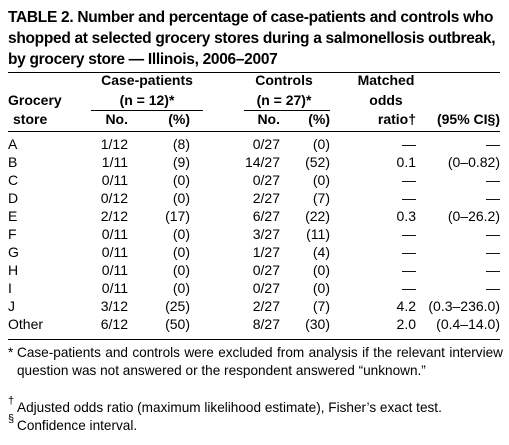  Describe the element at coordinates (13, 198) in the screenshot. I see `store-cell: D` at that location.